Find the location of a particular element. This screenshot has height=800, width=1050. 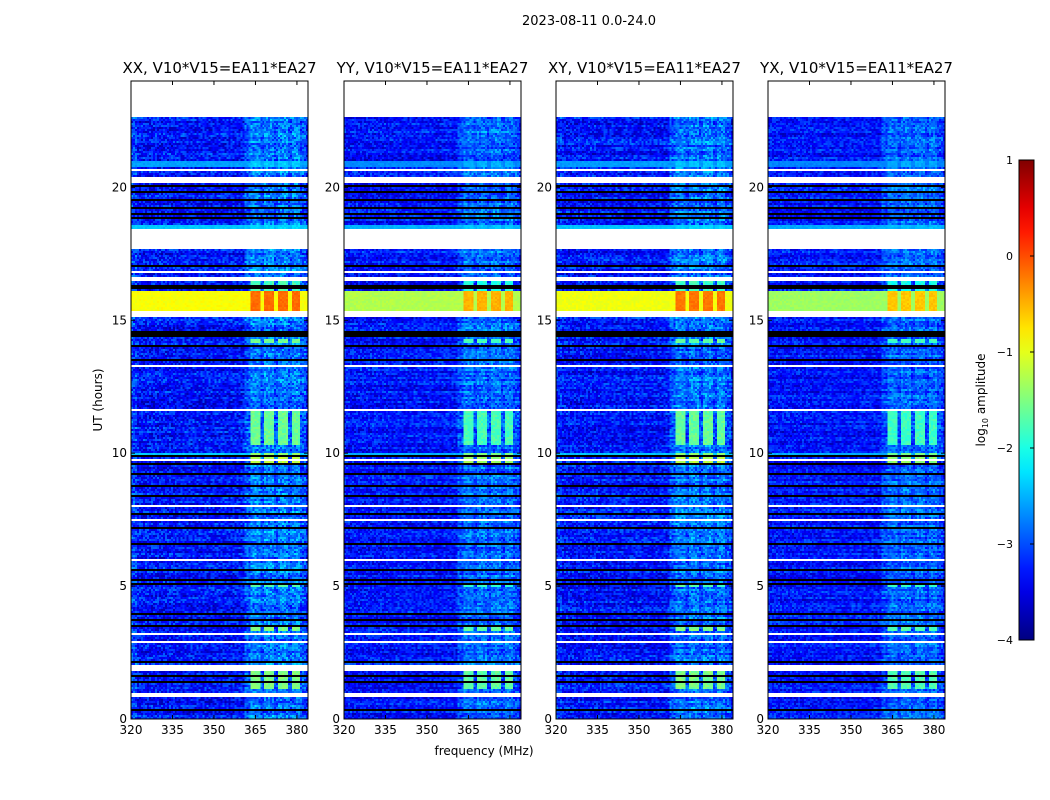

panel-title-1: XX, V10*V15=EA11*EA27 is located at coordinates (219, 68).